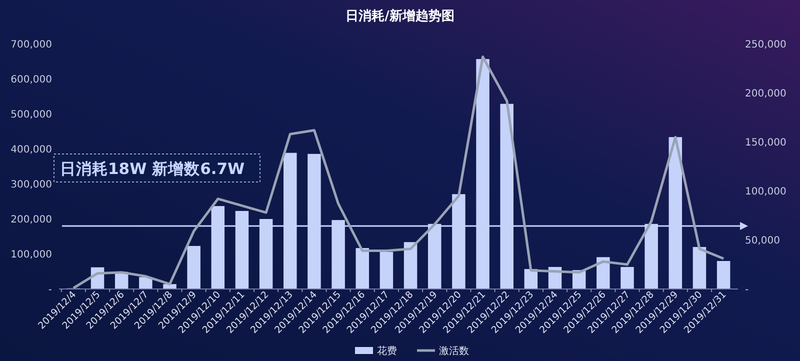  What do you see at coordinates (765, 192) in the screenshot?
I see `y2-tick-label: 100,000` at bounding box center [765, 192].